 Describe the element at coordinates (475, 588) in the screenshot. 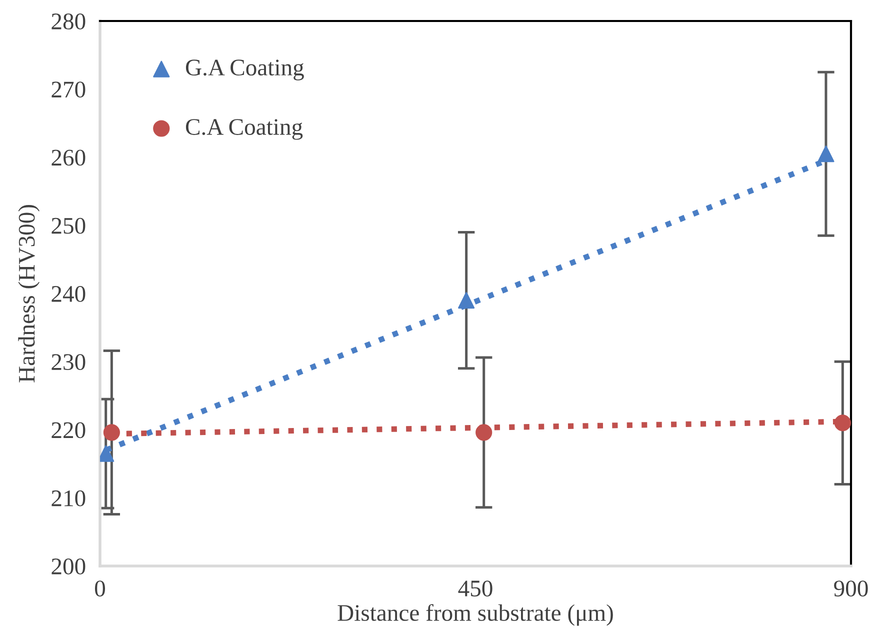

I see `x-tick-label: 450` at that location.